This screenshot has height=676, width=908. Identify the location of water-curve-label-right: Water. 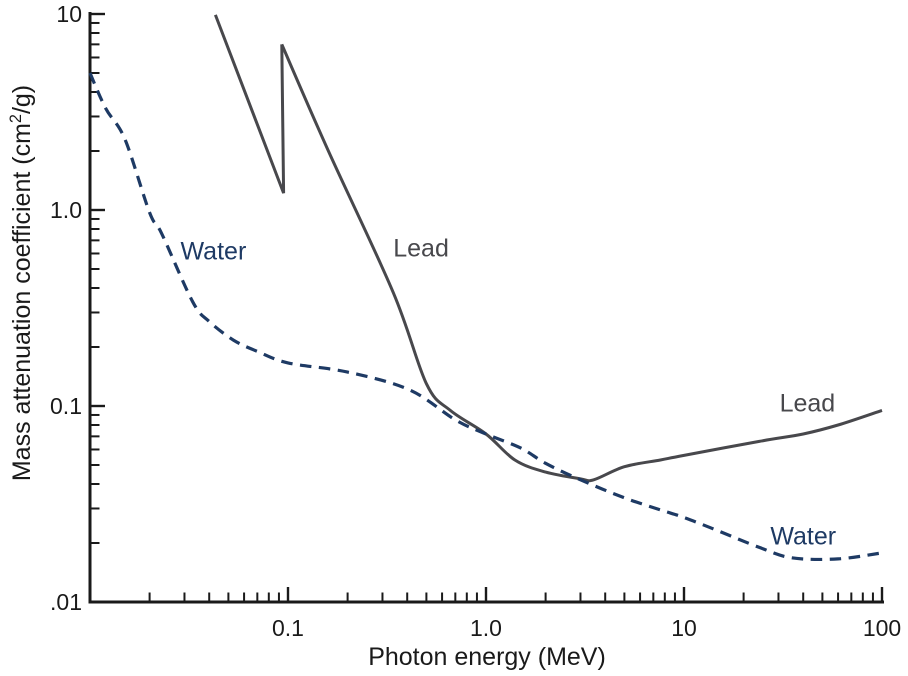
(803, 536).